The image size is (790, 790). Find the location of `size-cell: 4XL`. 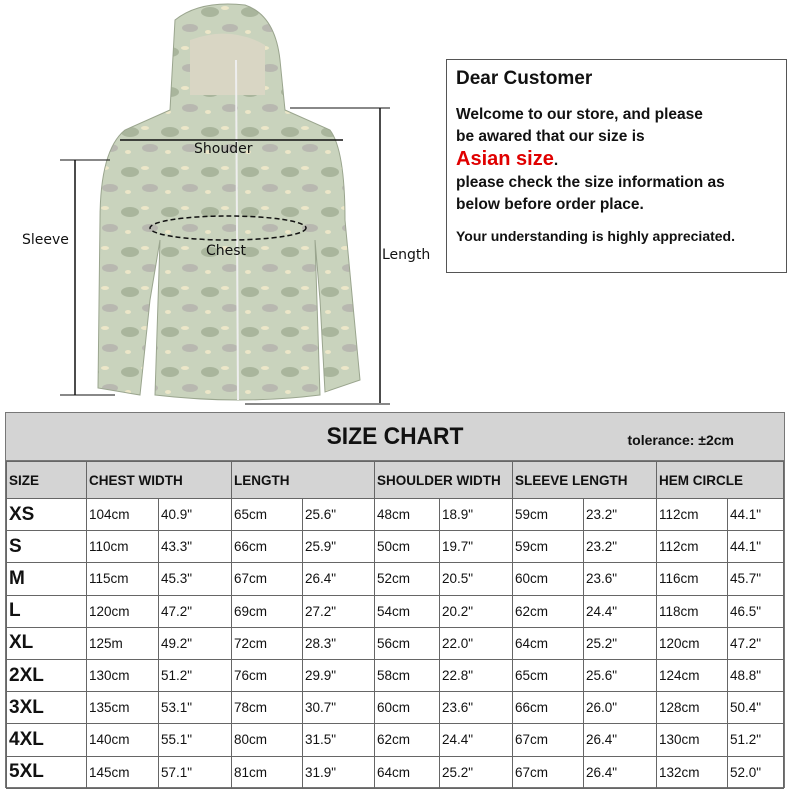

size-cell: 4XL is located at coordinates (46, 740).